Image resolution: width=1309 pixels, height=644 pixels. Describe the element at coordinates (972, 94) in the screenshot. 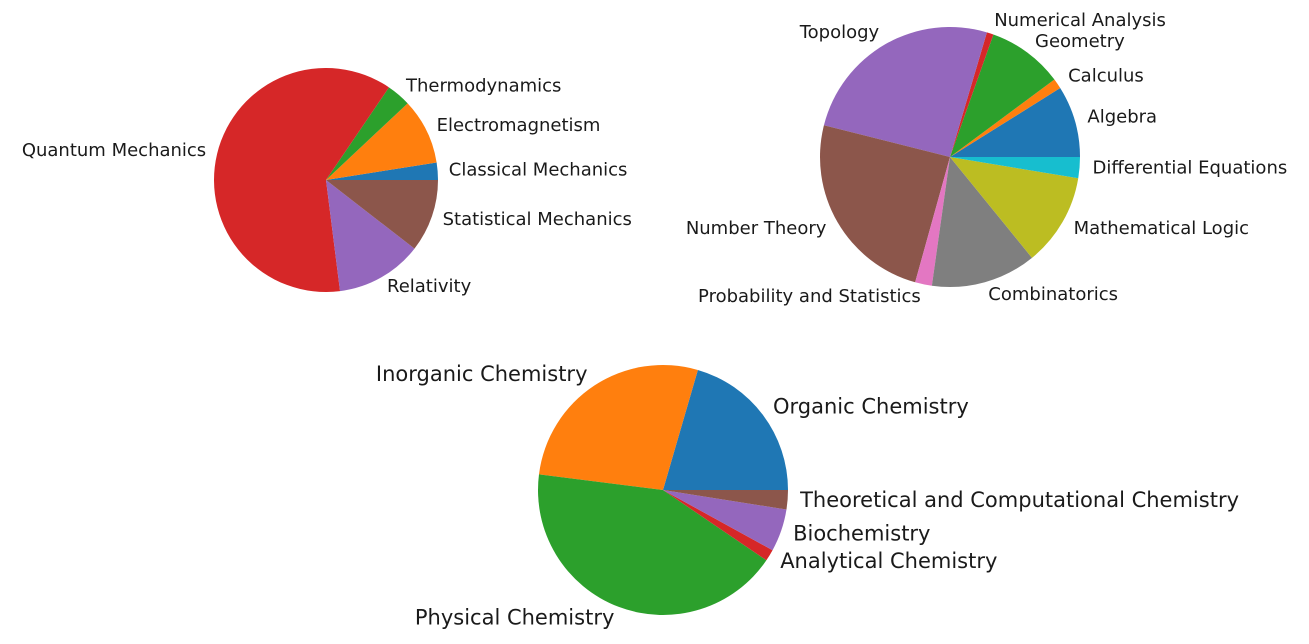

I see `pie-slice-mathematics-numerical-analysis` at that location.